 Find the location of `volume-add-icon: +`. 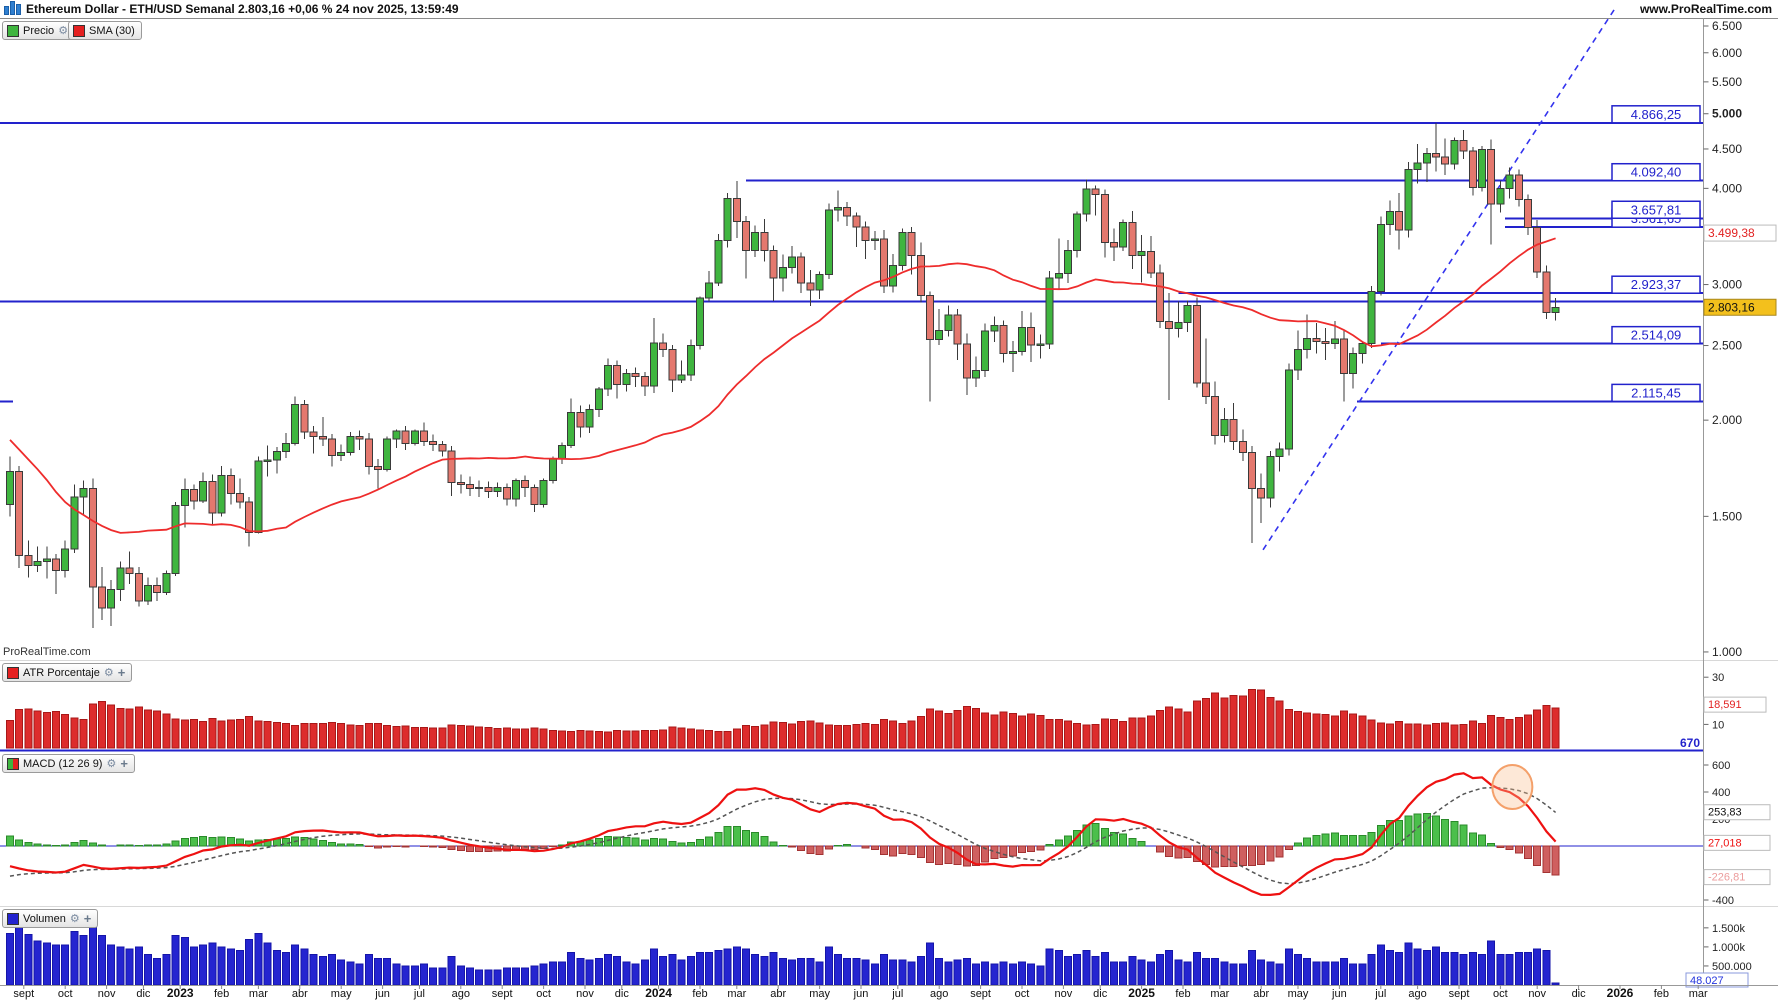

volume-add-icon: + is located at coordinates (87, 918).